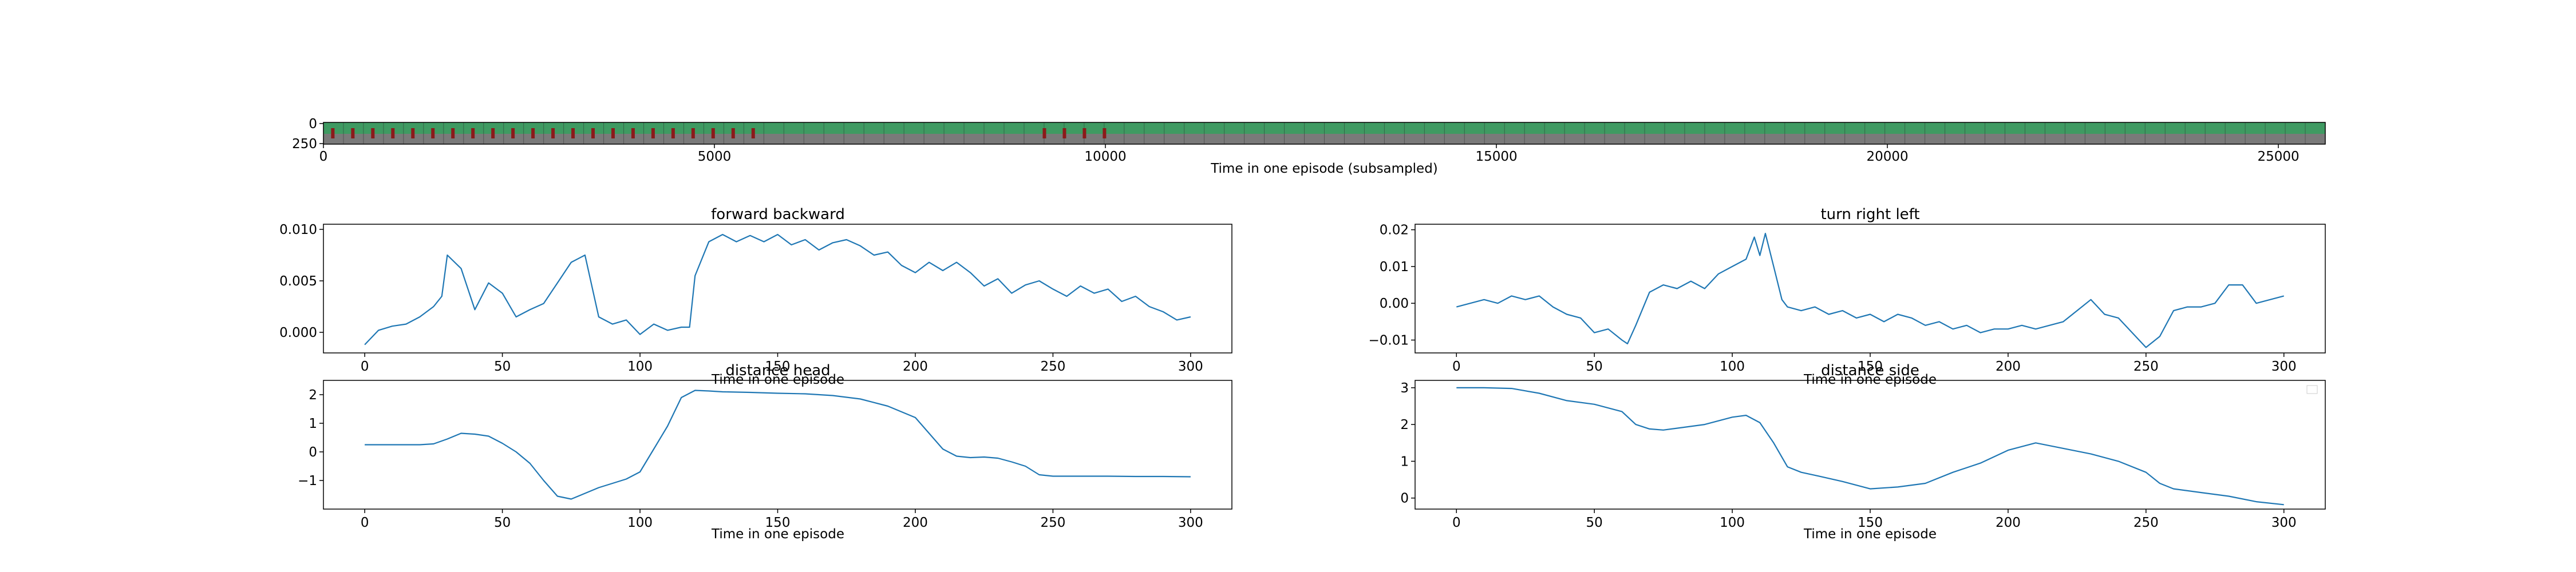 This screenshot has width=2576, height=572. Describe the element at coordinates (1105, 156) in the screenshot. I see `x-tick-label: 10000` at that location.